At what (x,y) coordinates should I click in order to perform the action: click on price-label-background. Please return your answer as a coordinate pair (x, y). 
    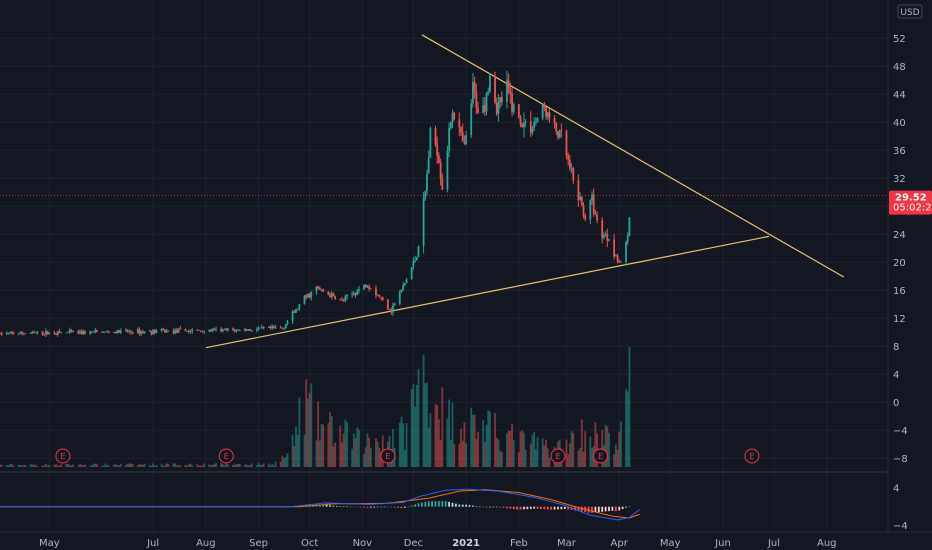
    Looking at the image, I should click on (910, 202).